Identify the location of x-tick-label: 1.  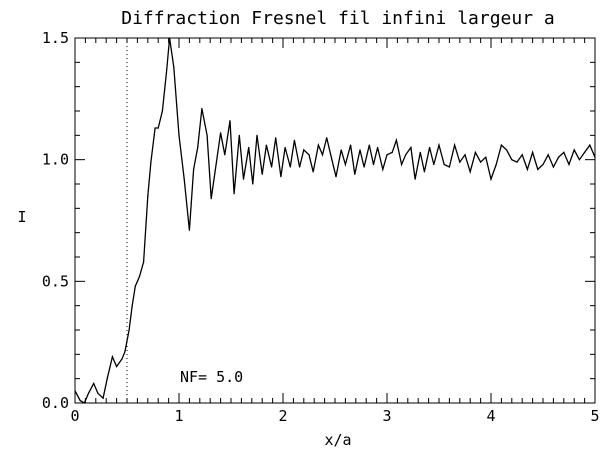
(178, 416).